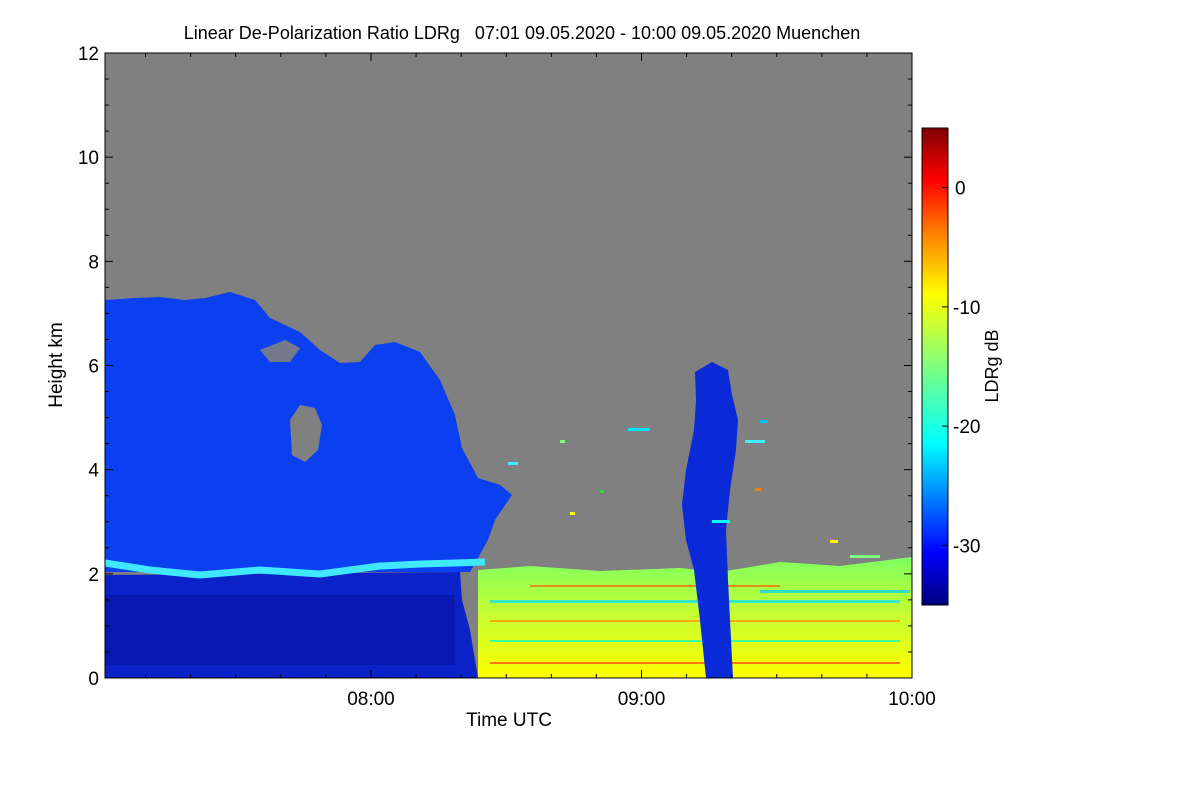  I want to click on colorbar-tick-label: -30, so click(966, 546).